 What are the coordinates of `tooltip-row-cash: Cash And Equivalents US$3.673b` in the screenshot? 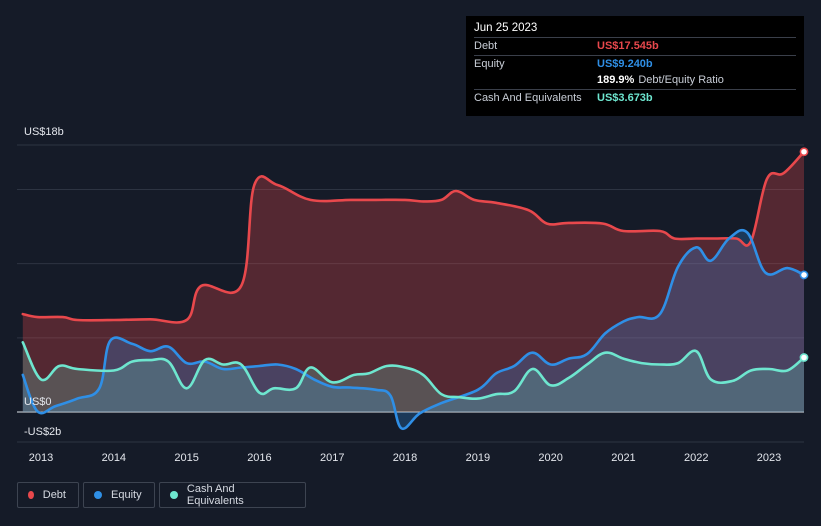 It's located at (635, 97).